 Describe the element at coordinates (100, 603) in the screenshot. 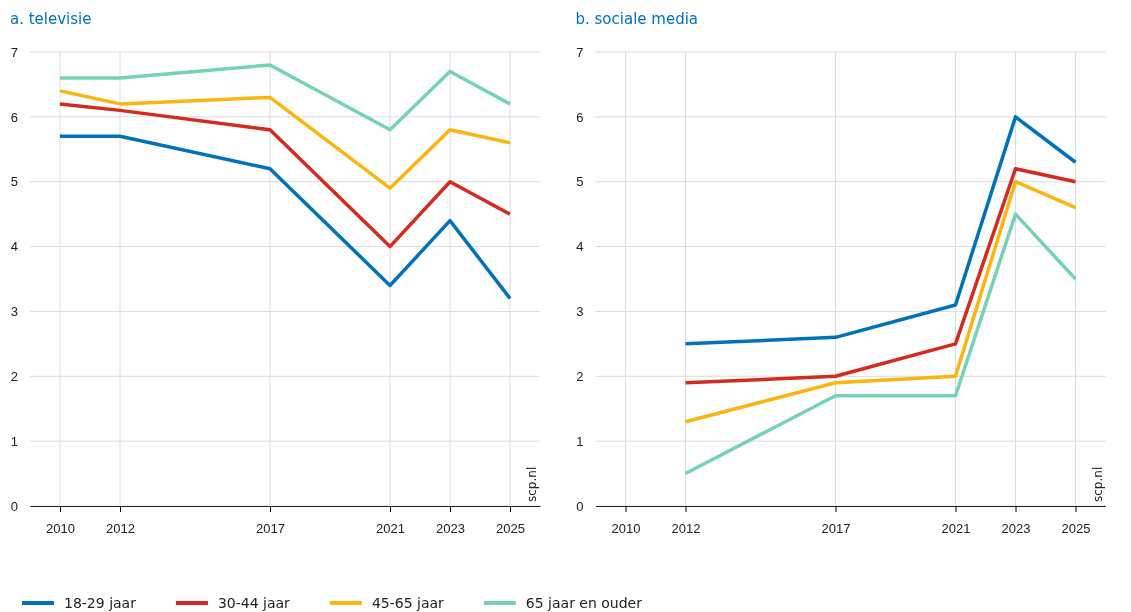

I see `legend-label: 18-29 jaar` at that location.